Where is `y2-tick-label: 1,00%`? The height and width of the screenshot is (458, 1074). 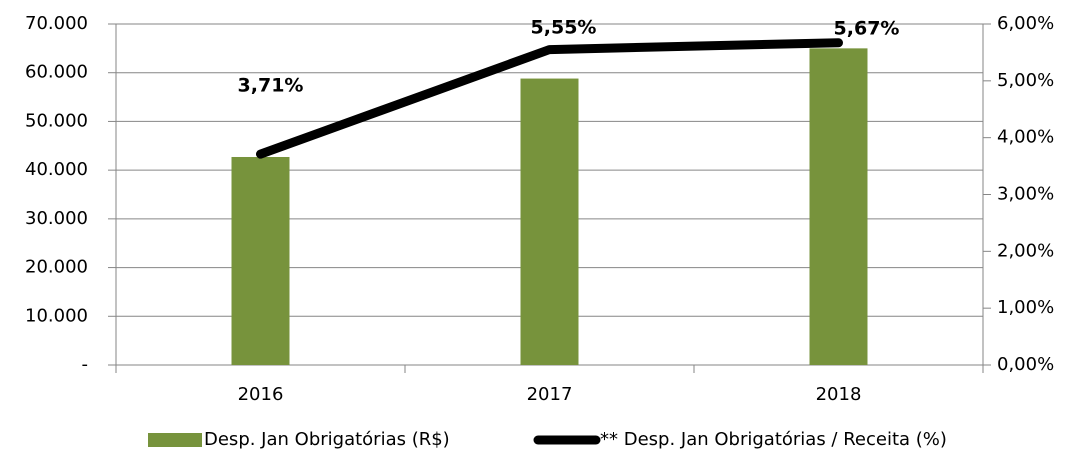
y2-tick-label: 1,00% is located at coordinates (1025, 307).